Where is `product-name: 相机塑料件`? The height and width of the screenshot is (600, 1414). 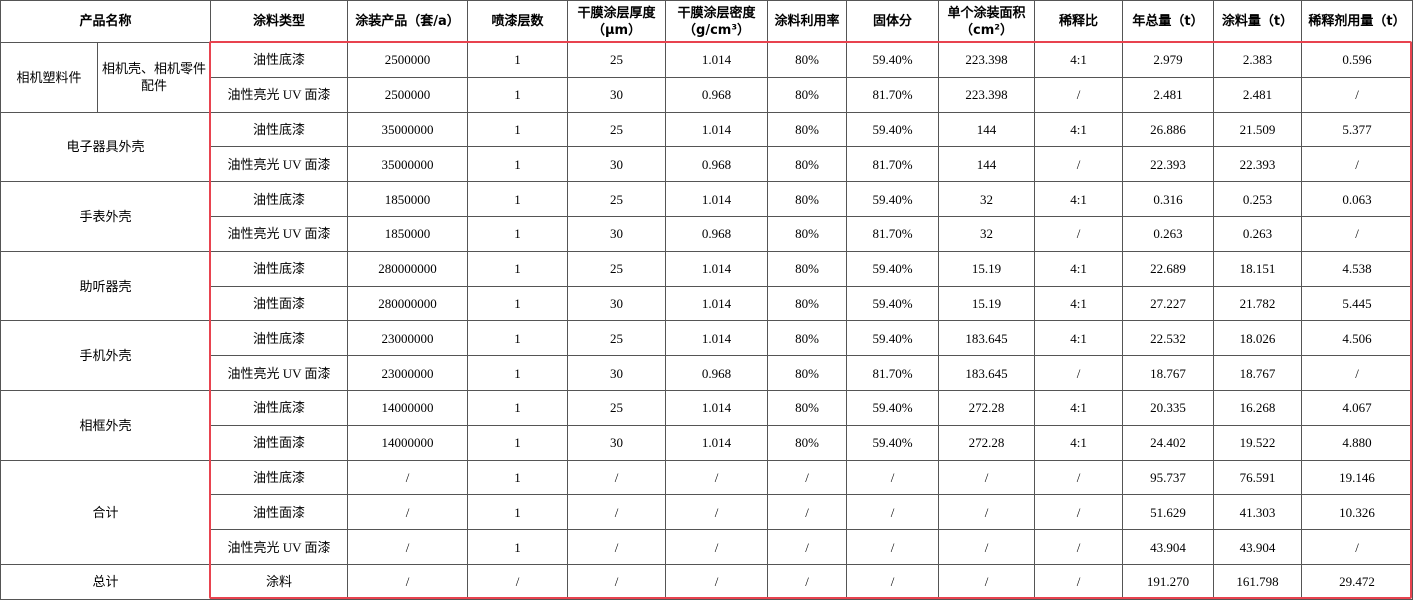
product-name: 相机塑料件 is located at coordinates (49, 77).